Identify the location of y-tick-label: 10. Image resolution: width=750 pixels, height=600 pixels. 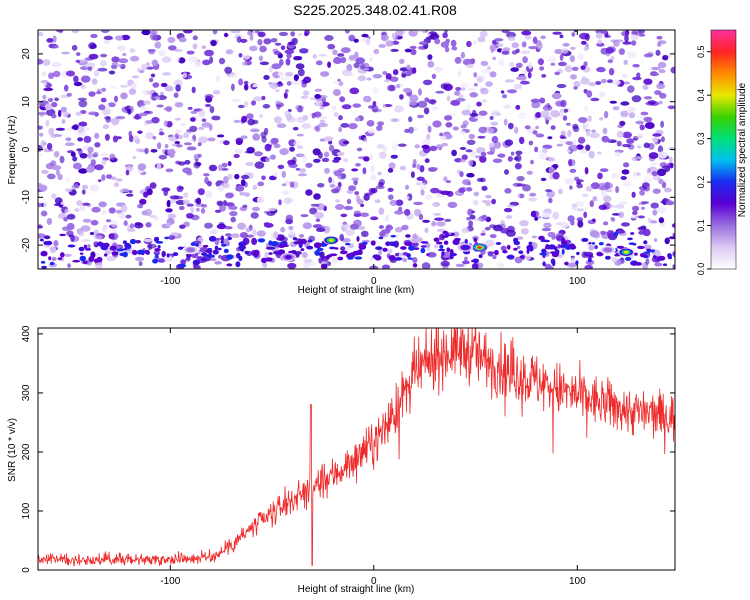
(26, 102).